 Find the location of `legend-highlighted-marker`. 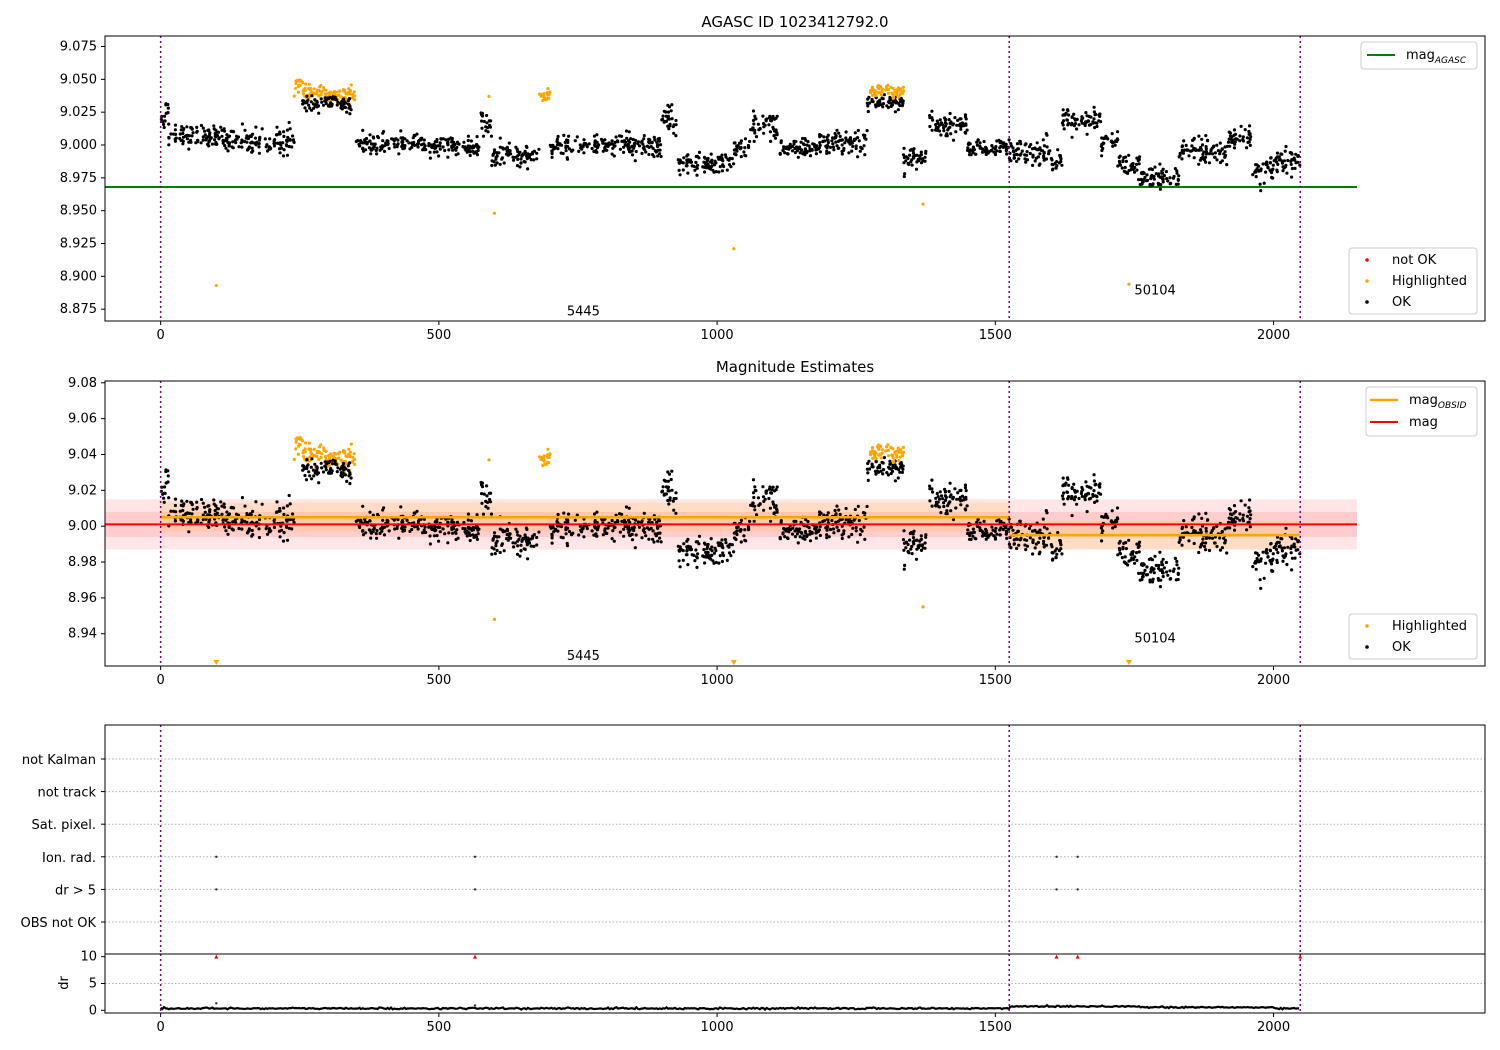

legend-highlighted-marker is located at coordinates (1367, 281).